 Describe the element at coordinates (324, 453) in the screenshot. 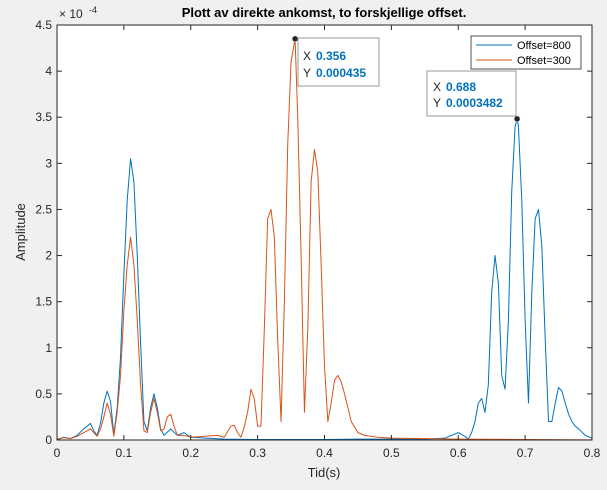

I see `x-tick-label: 0.4` at that location.